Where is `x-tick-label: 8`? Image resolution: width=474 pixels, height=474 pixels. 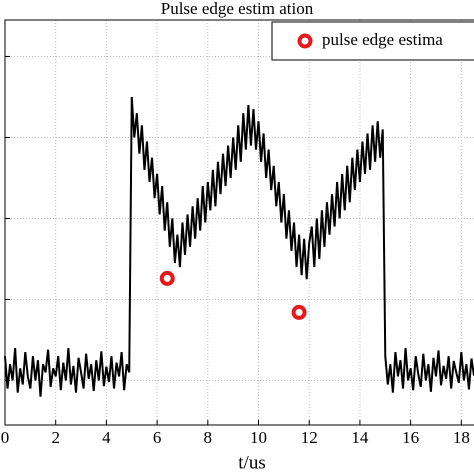 x-tick-label: 8 is located at coordinates (208, 437).